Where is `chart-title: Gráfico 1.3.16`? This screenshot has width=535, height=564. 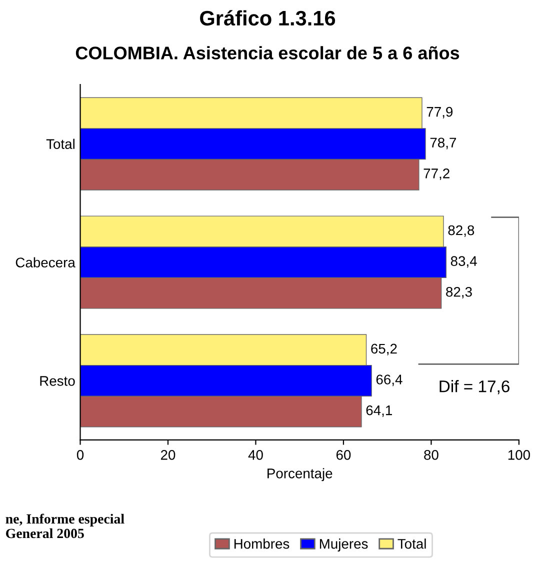
chart-title: Gráfico 1.3.16 is located at coordinates (268, 18).